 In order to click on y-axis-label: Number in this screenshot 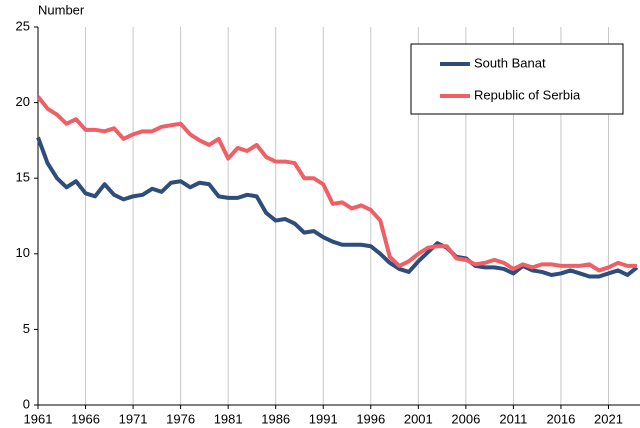, I will do `click(61, 9)`.